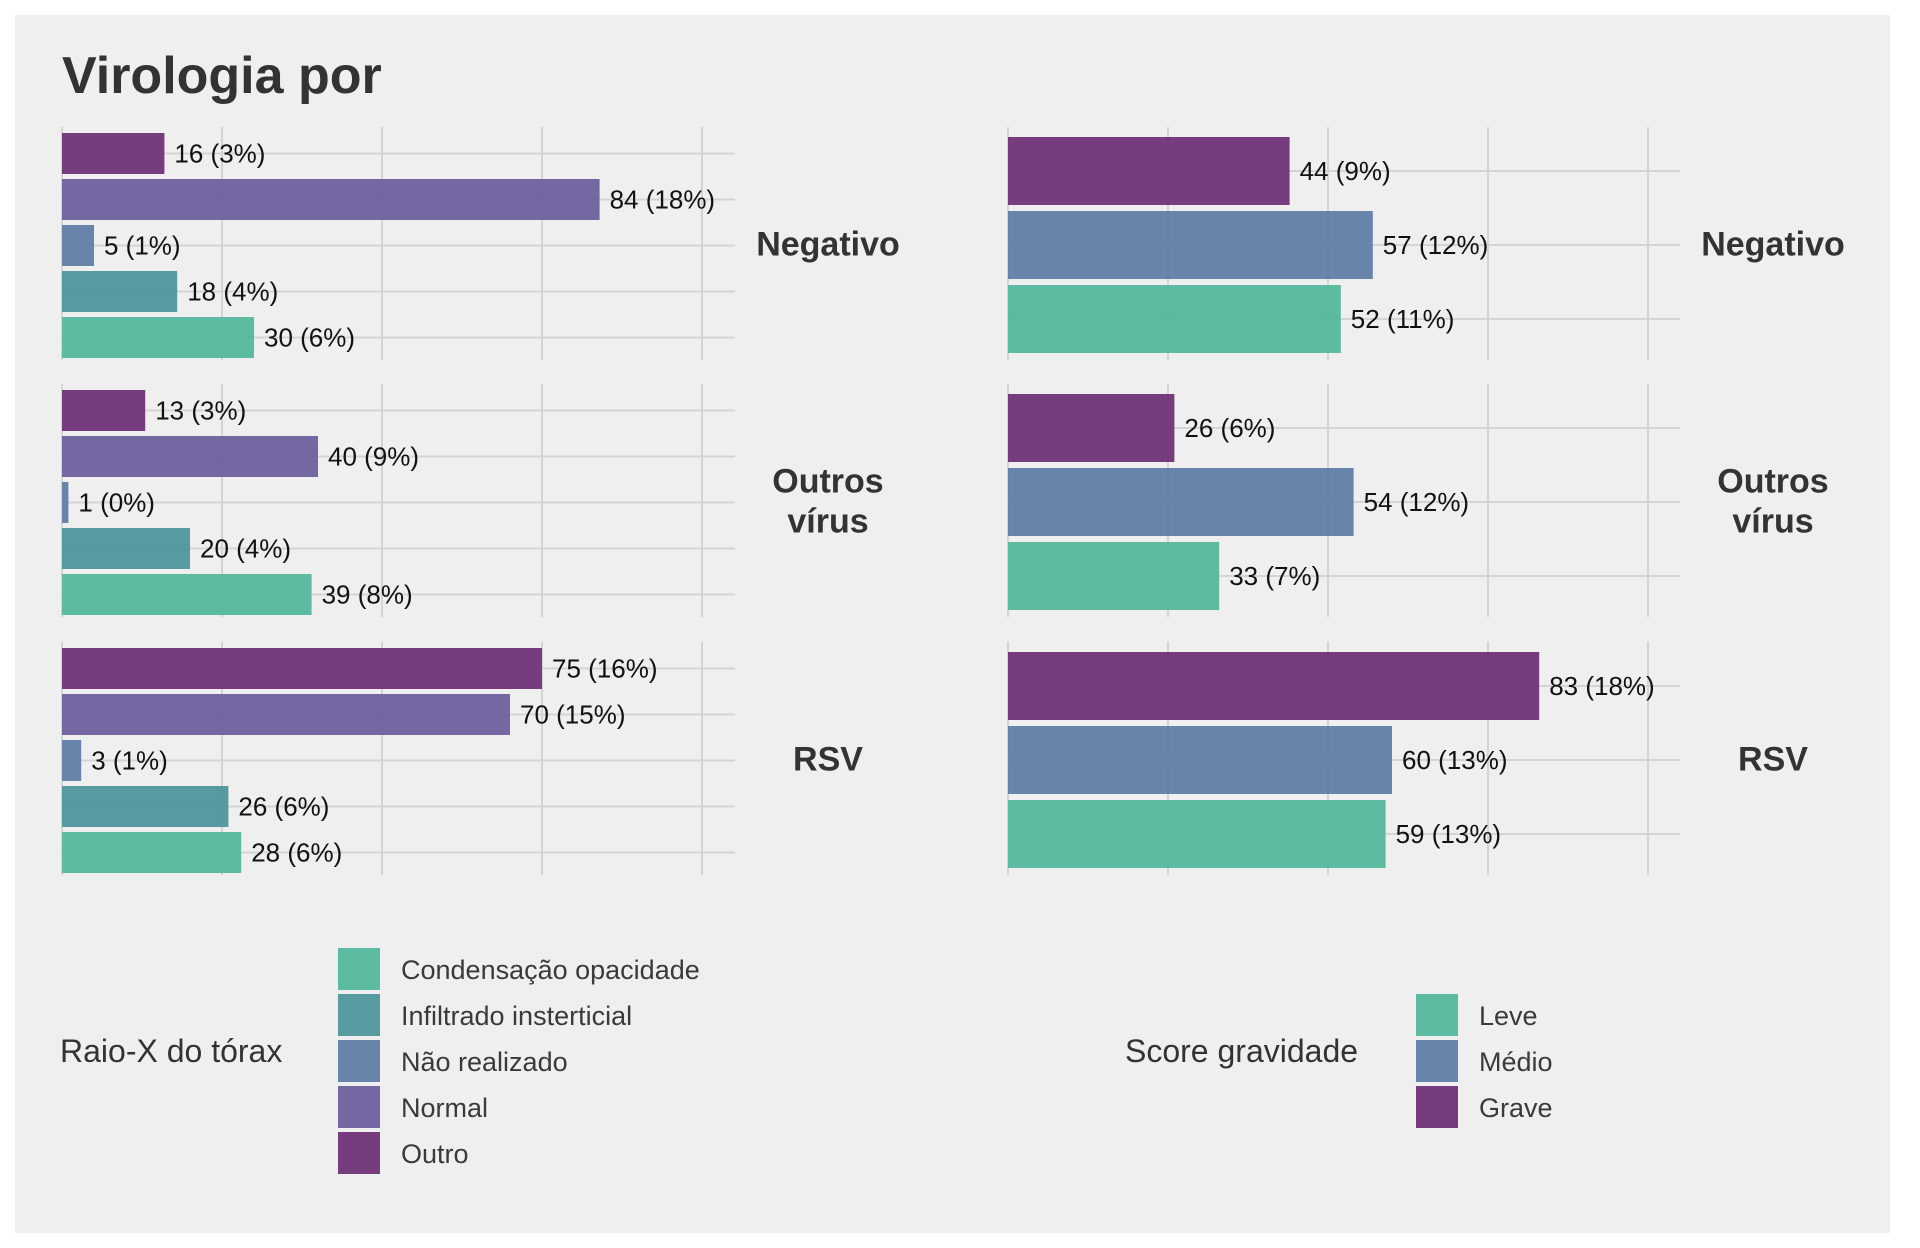  Describe the element at coordinates (1437, 1061) in the screenshot. I see `legend-swatch-medio` at that location.